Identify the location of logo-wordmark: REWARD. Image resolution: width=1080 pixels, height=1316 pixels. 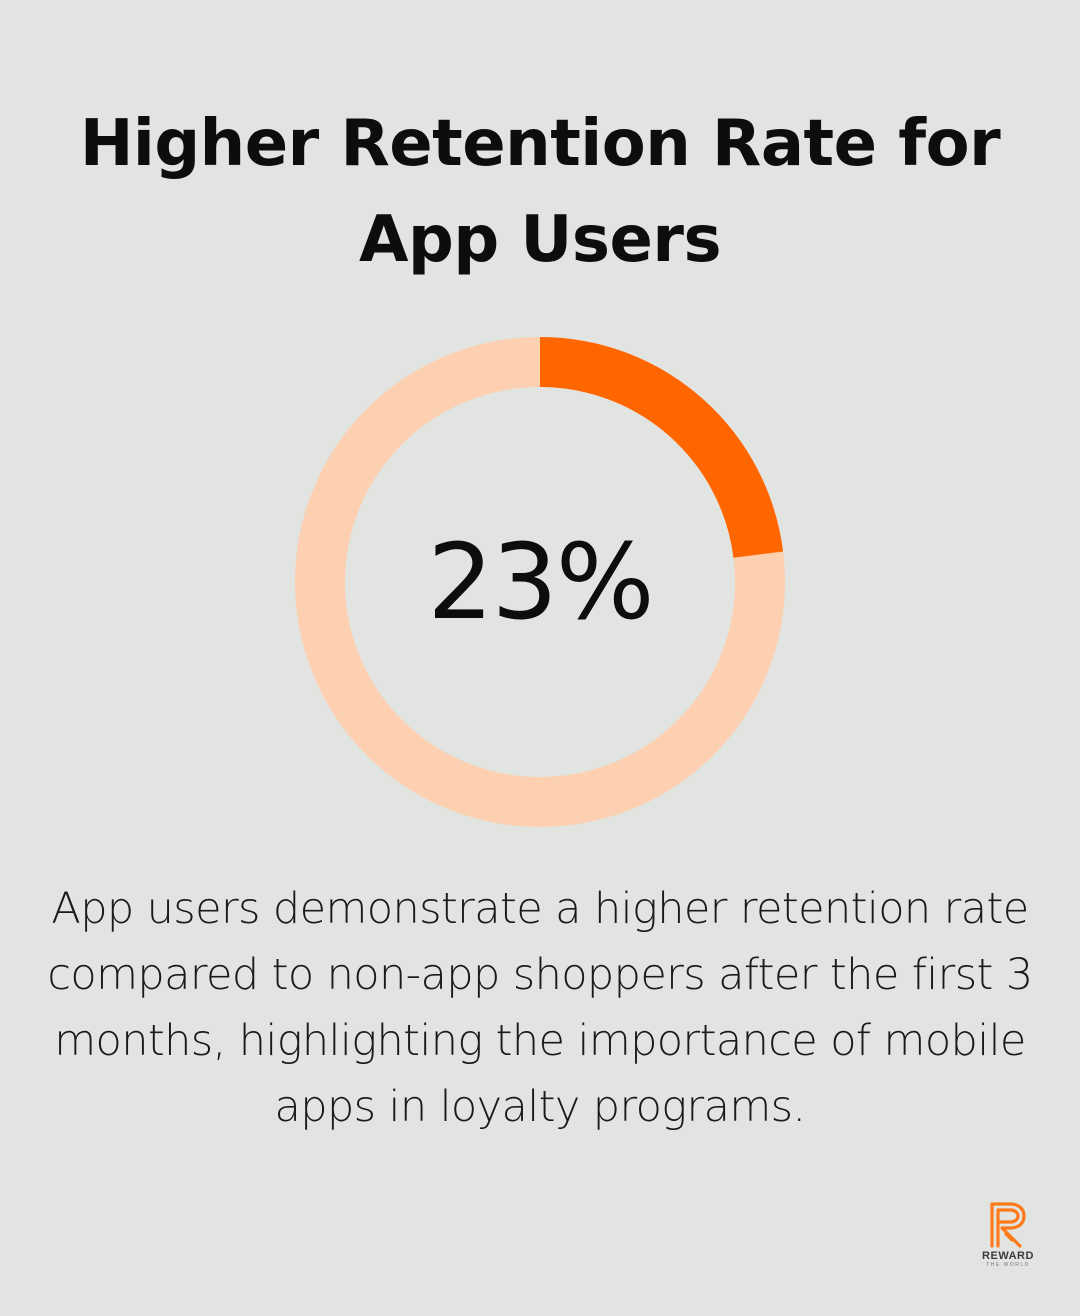
(1008, 1256).